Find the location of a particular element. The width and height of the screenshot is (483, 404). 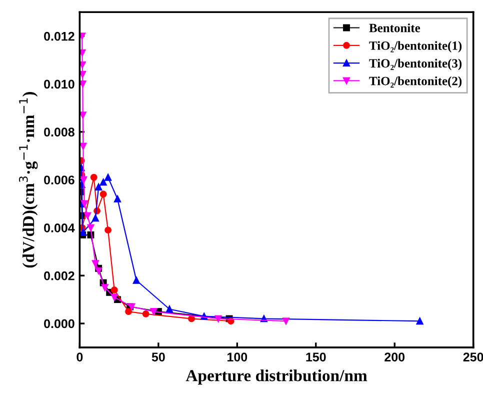

y-tick-label: 0.004 is located at coordinates (59, 227).